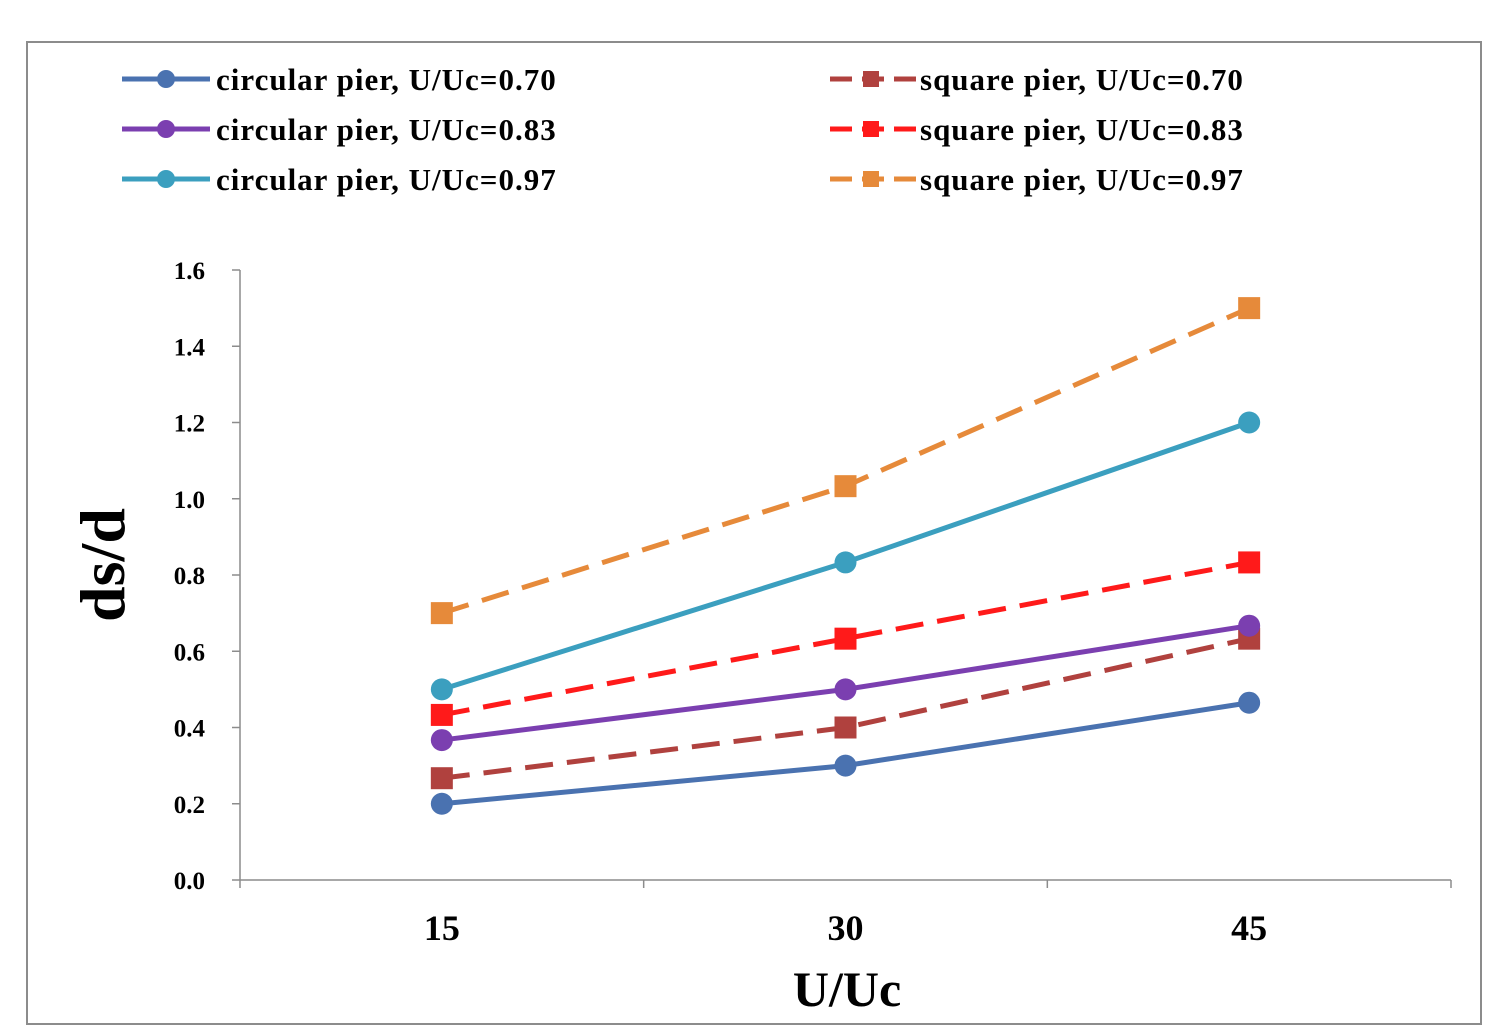  I want to click on legend-entry-3: circular pier, U/Uc=0.83, so click(339, 129).